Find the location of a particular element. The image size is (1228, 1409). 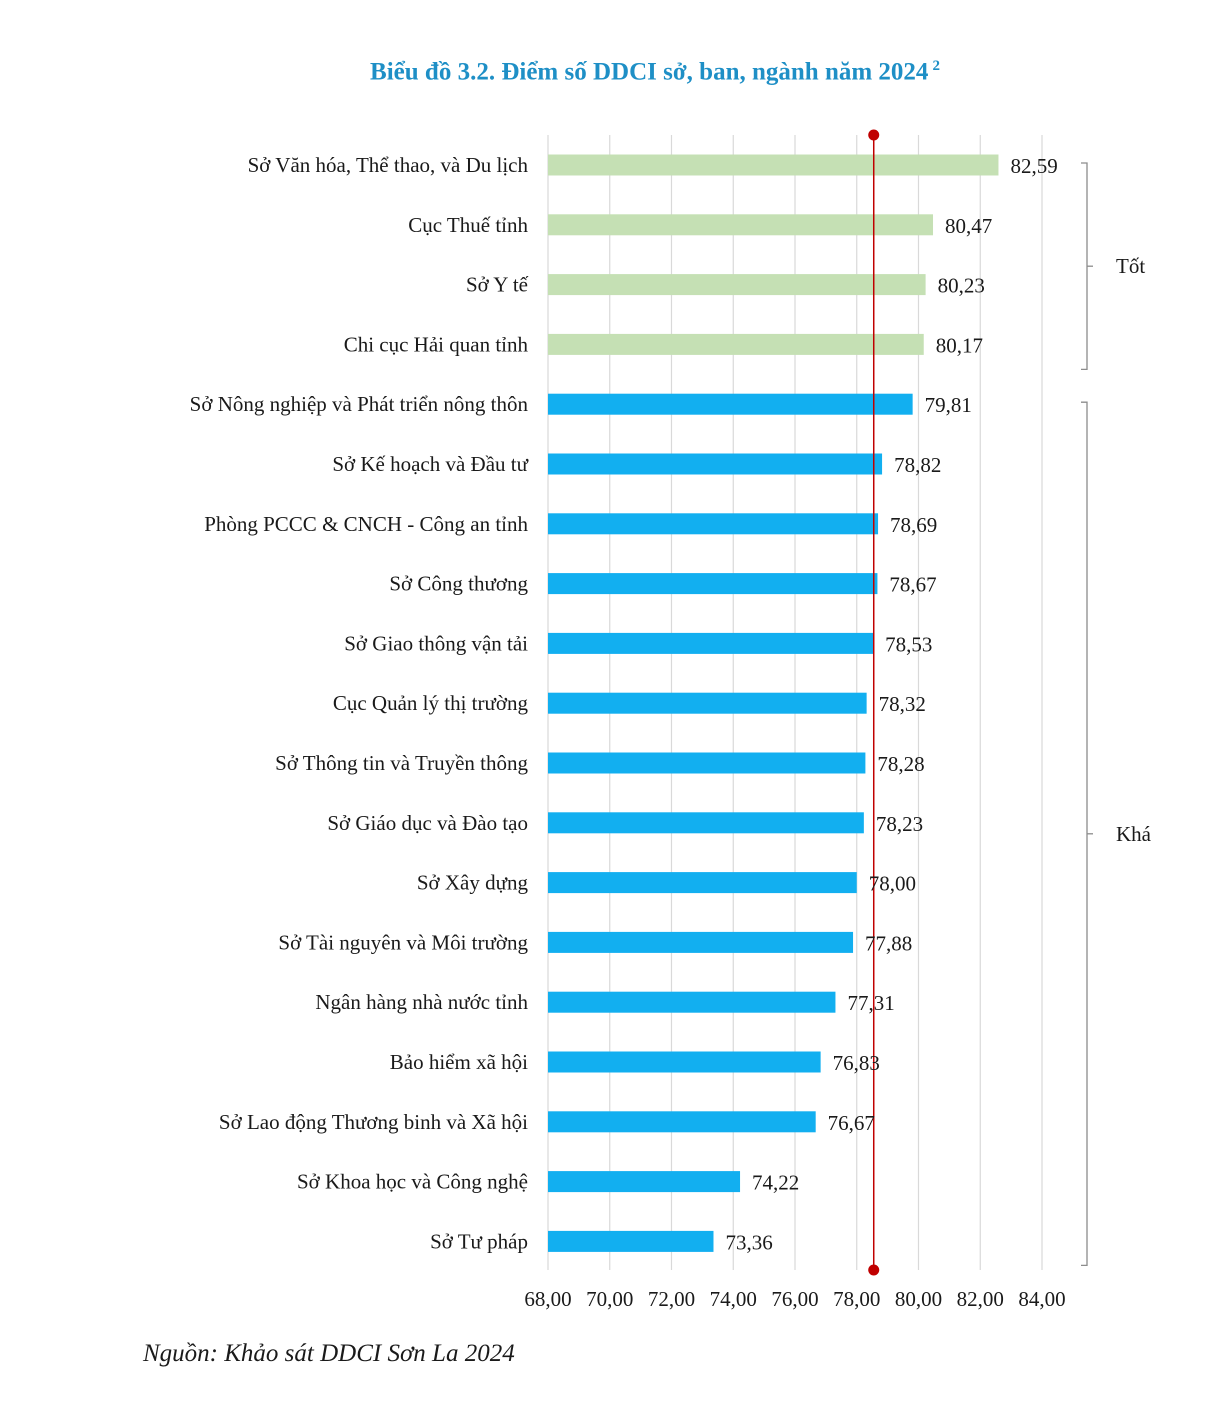

value-label: 80,47 is located at coordinates (968, 226).